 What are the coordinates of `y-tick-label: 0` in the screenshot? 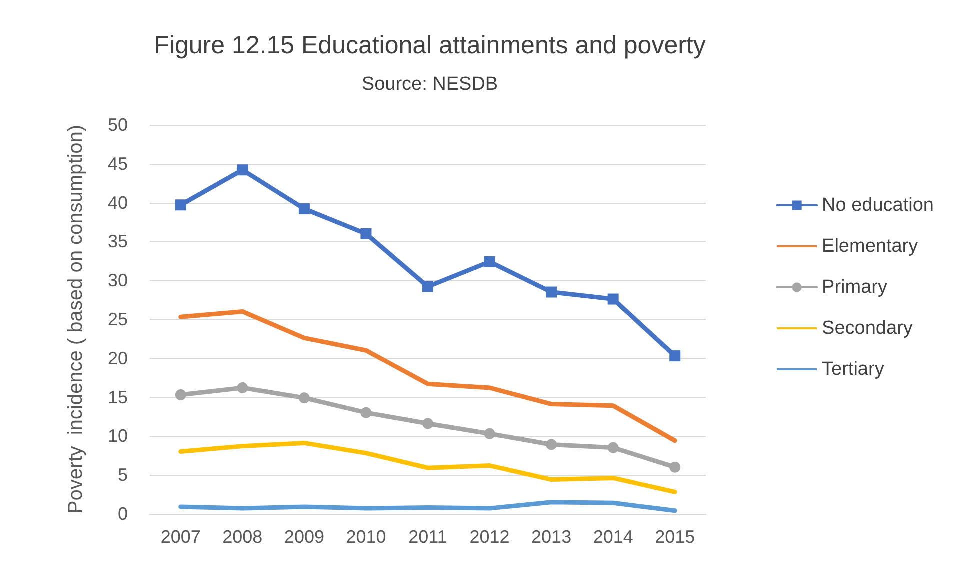 It's located at (123, 514).